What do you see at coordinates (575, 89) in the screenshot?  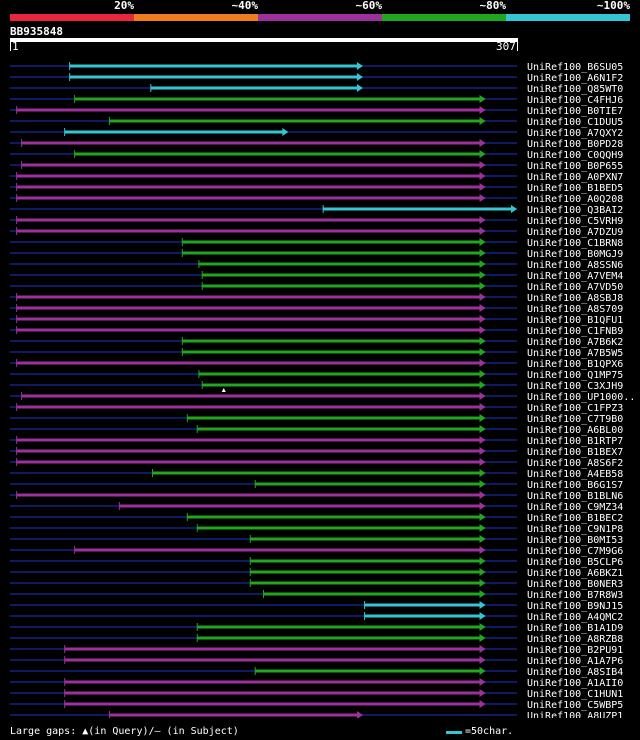 I see `hit-label: UniRef100_Q85WT0` at bounding box center [575, 89].